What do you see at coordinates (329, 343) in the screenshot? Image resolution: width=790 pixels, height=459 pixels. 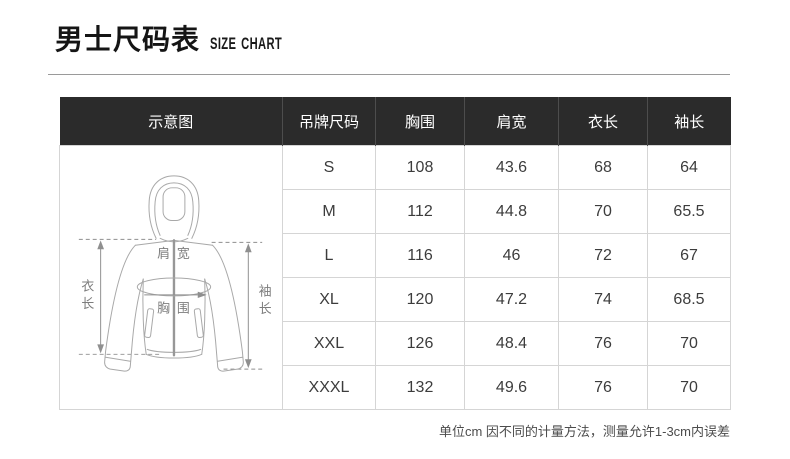 I see `cell-size: XXL` at bounding box center [329, 343].